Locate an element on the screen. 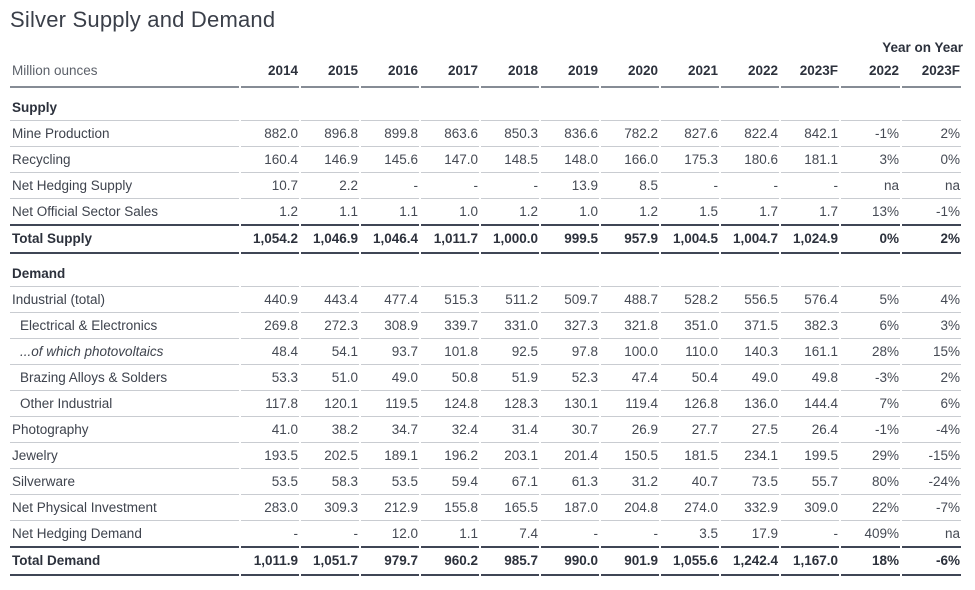  row-label: Net Hedging Demand is located at coordinates (77, 533).